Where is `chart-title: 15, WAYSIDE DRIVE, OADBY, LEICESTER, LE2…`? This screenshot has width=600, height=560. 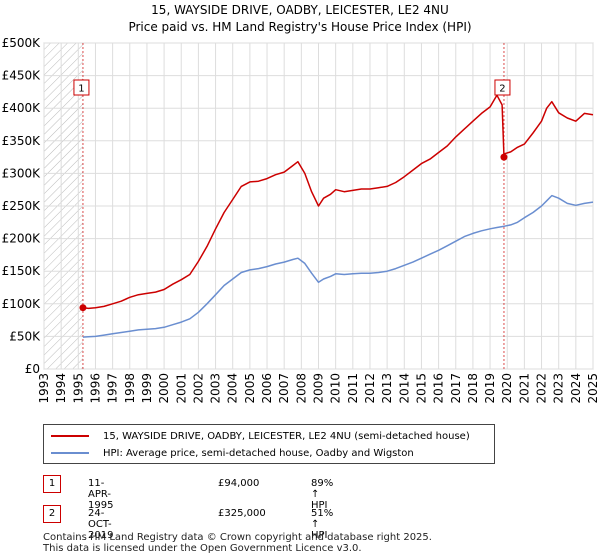 chart-title: 15, WAYSIDE DRIVE, OADBY, LEICESTER, LE2… is located at coordinates (300, 10).